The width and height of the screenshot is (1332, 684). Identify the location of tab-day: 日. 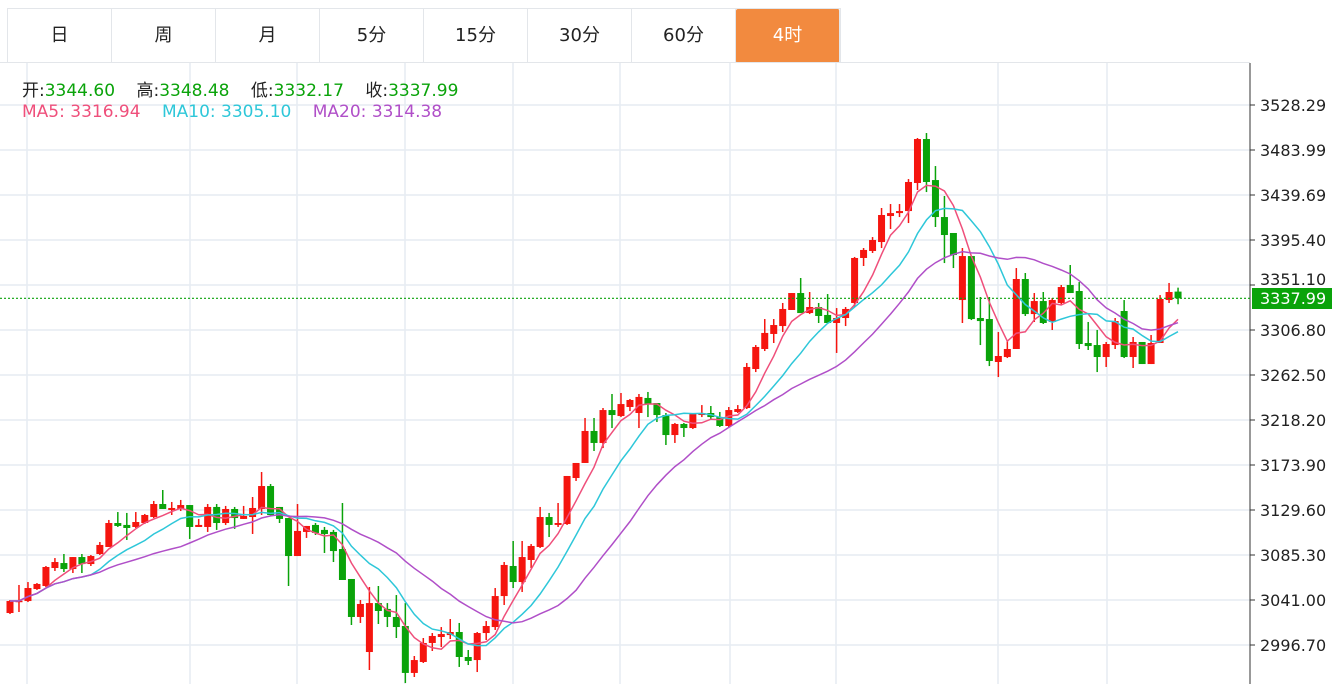
(60, 36).